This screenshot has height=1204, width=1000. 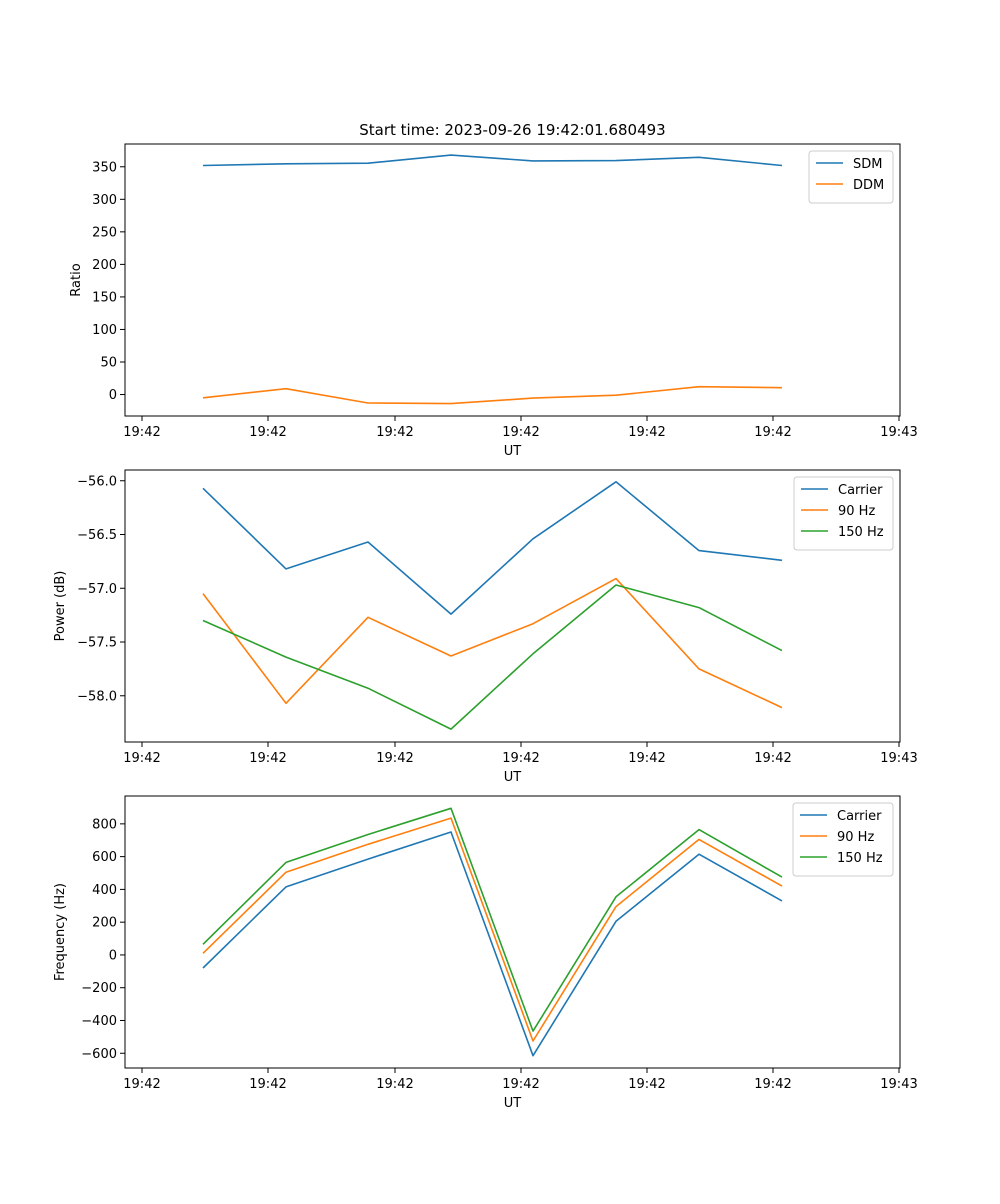 What do you see at coordinates (97, 643) in the screenshot?
I see `y-tick-label: −57.5` at bounding box center [97, 643].